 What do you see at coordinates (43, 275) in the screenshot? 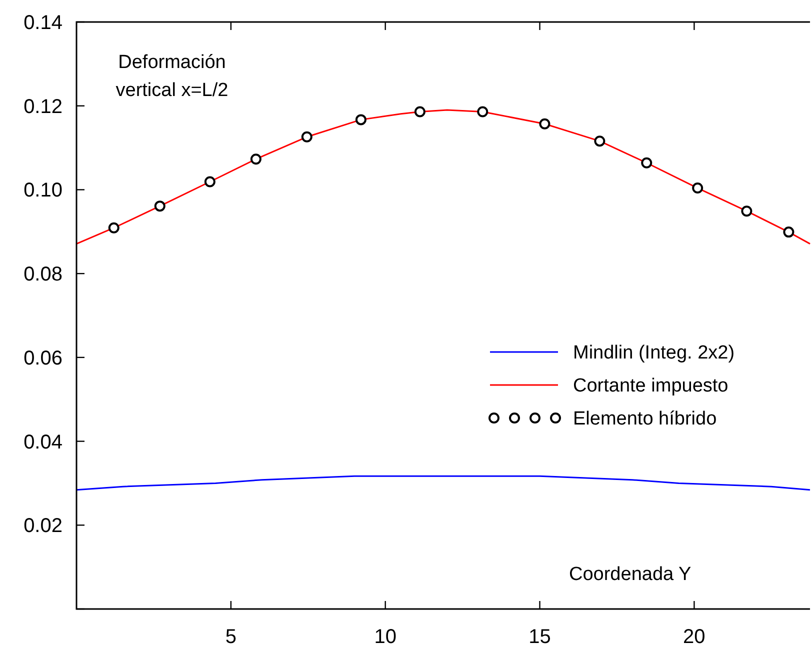
I see `y-tick-label: 0.08` at bounding box center [43, 275].